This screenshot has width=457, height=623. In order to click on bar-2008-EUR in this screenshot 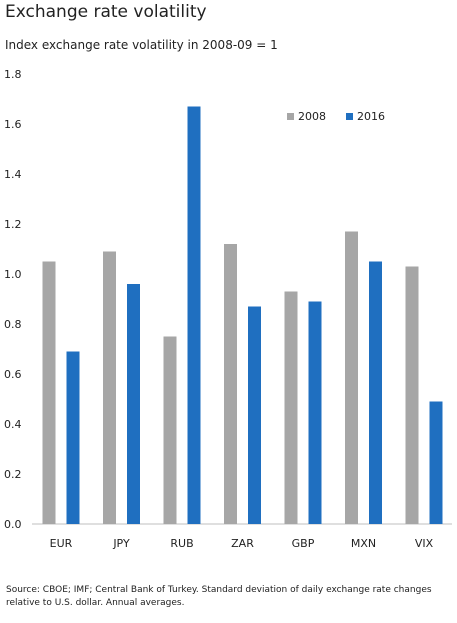, I will do `click(49, 392)`.